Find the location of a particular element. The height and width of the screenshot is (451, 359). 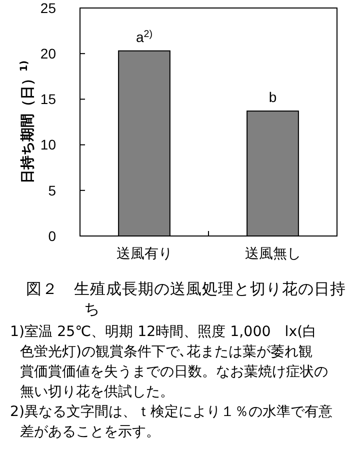

y-tick-label: 0 is located at coordinates (52, 236).